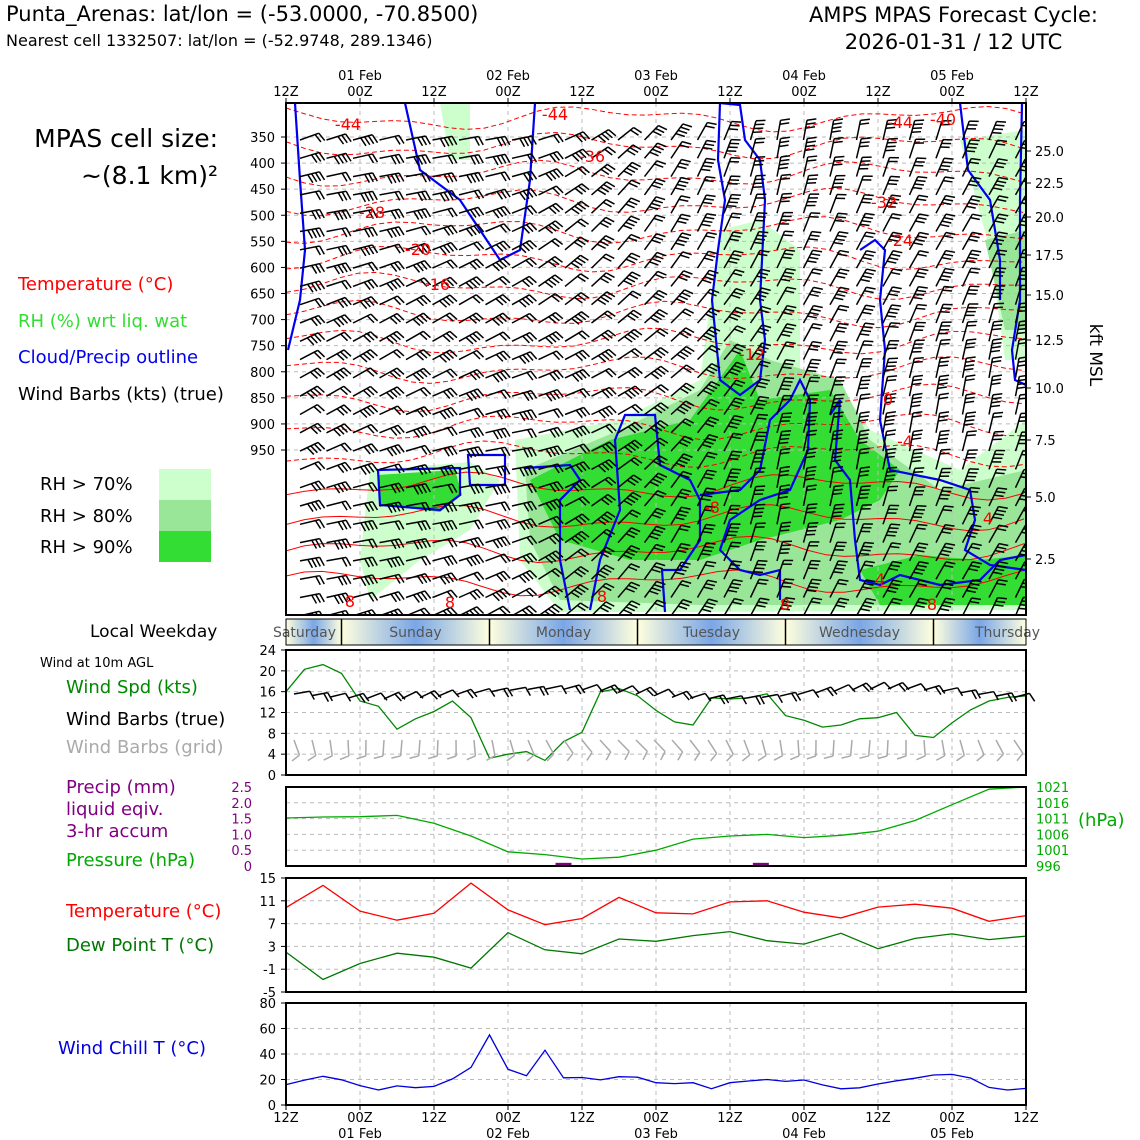 Image resolution: width=1140 pixels, height=1140 pixels. What do you see at coordinates (185, 515) in the screenshot?
I see `rh80-swatch` at bounding box center [185, 515].